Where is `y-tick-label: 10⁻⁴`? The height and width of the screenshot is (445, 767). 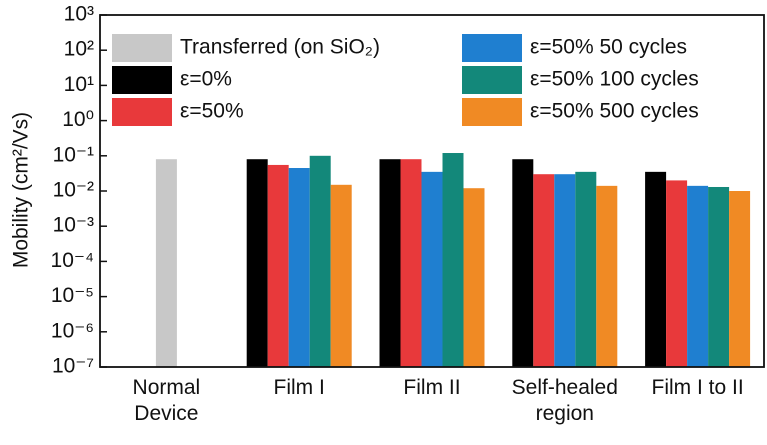
y-tick-label: 10⁻⁴ is located at coordinates (72, 260).